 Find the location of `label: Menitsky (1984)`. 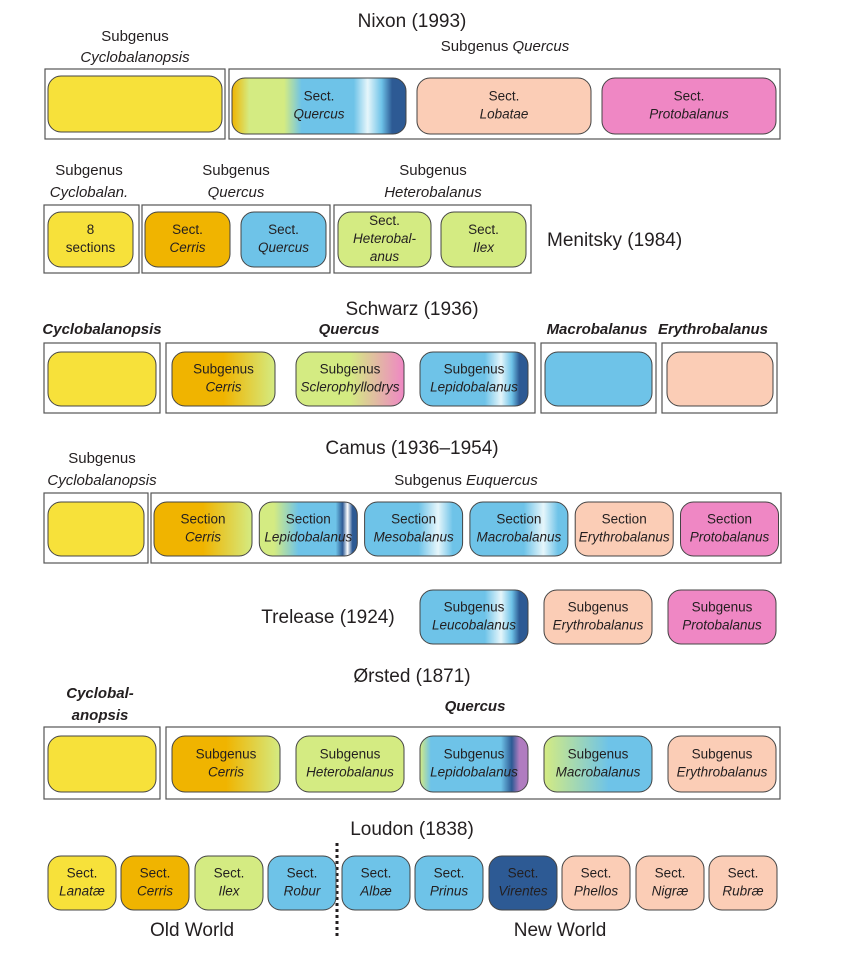

label: Menitsky (1984) is located at coordinates (614, 240).